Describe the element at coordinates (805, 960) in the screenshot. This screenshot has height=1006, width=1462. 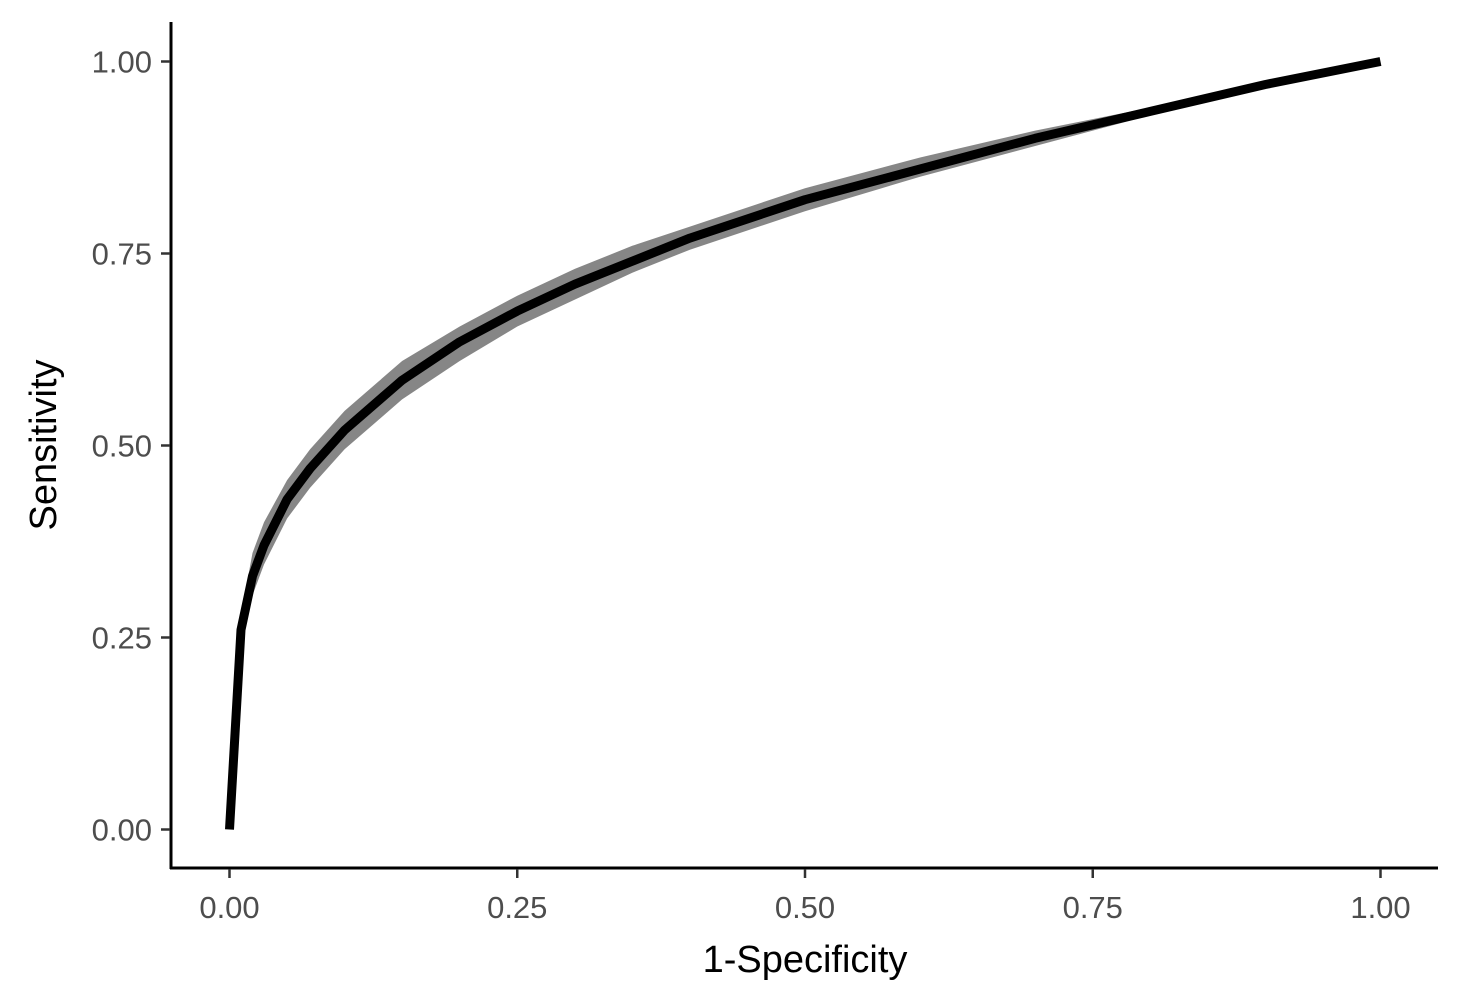
I see `x-axis-title: 1-Specificity` at that location.